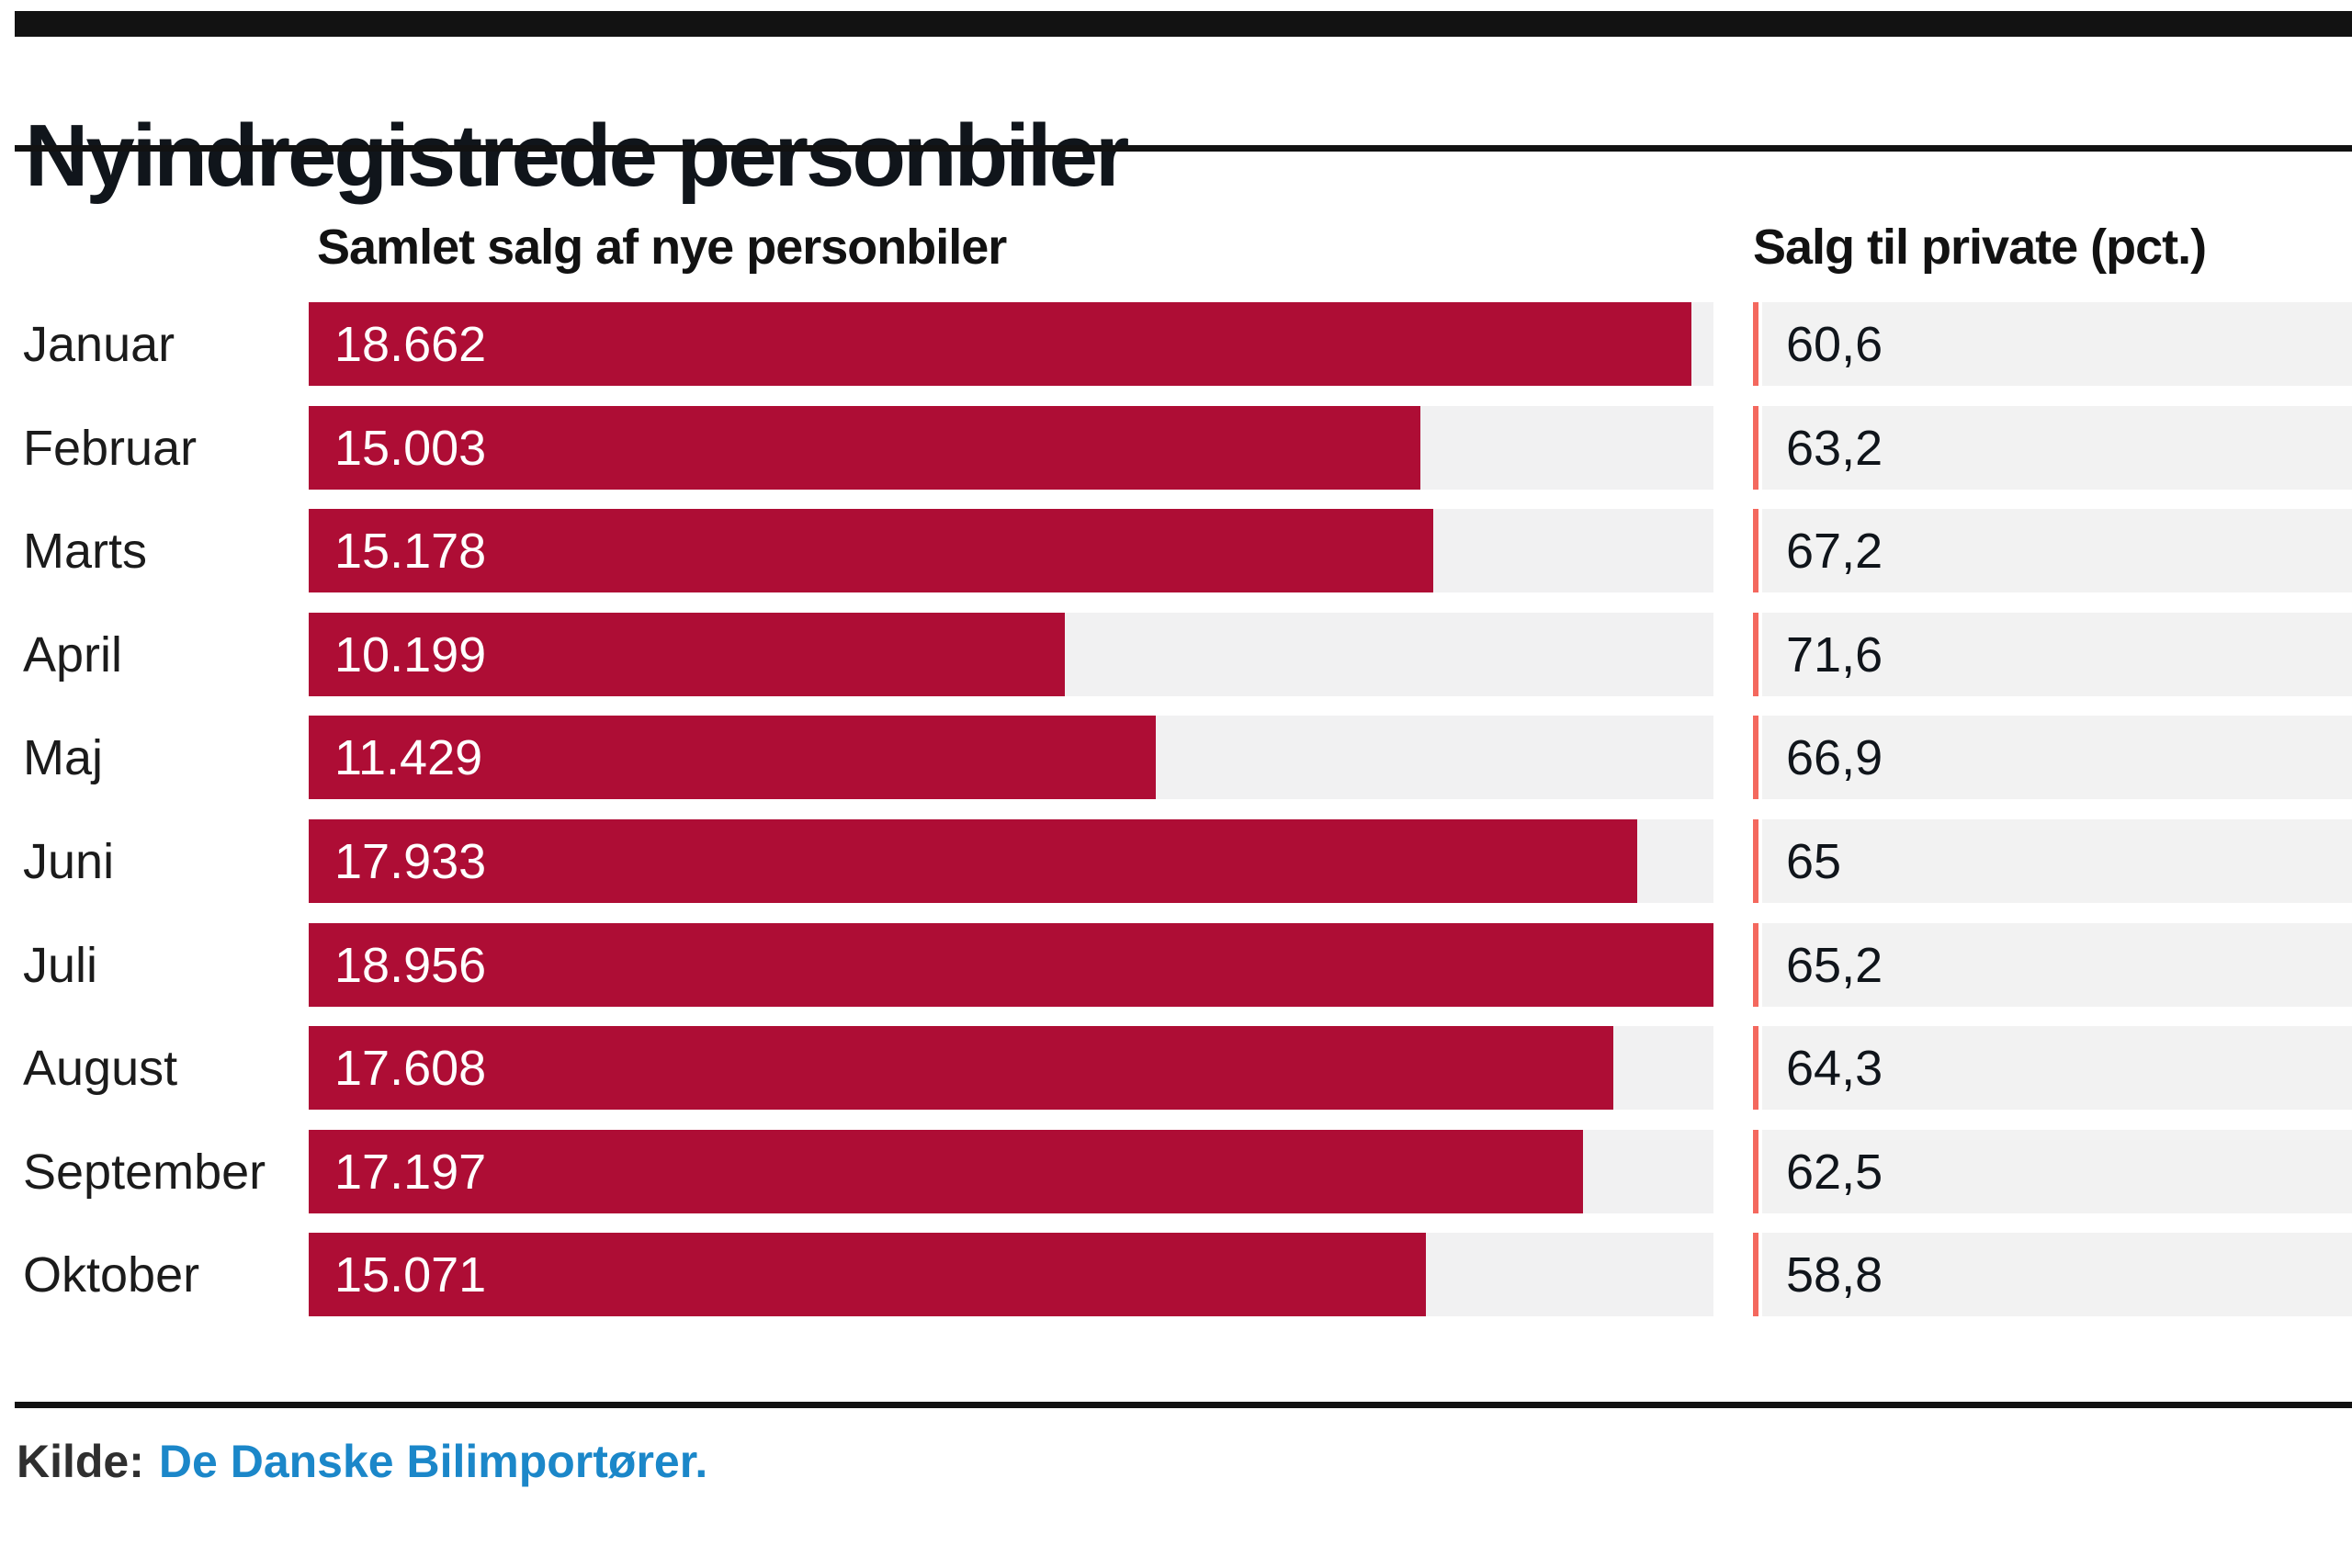 Image resolution: width=2352 pixels, height=1568 pixels. I want to click on month-label: April, so click(73, 654).